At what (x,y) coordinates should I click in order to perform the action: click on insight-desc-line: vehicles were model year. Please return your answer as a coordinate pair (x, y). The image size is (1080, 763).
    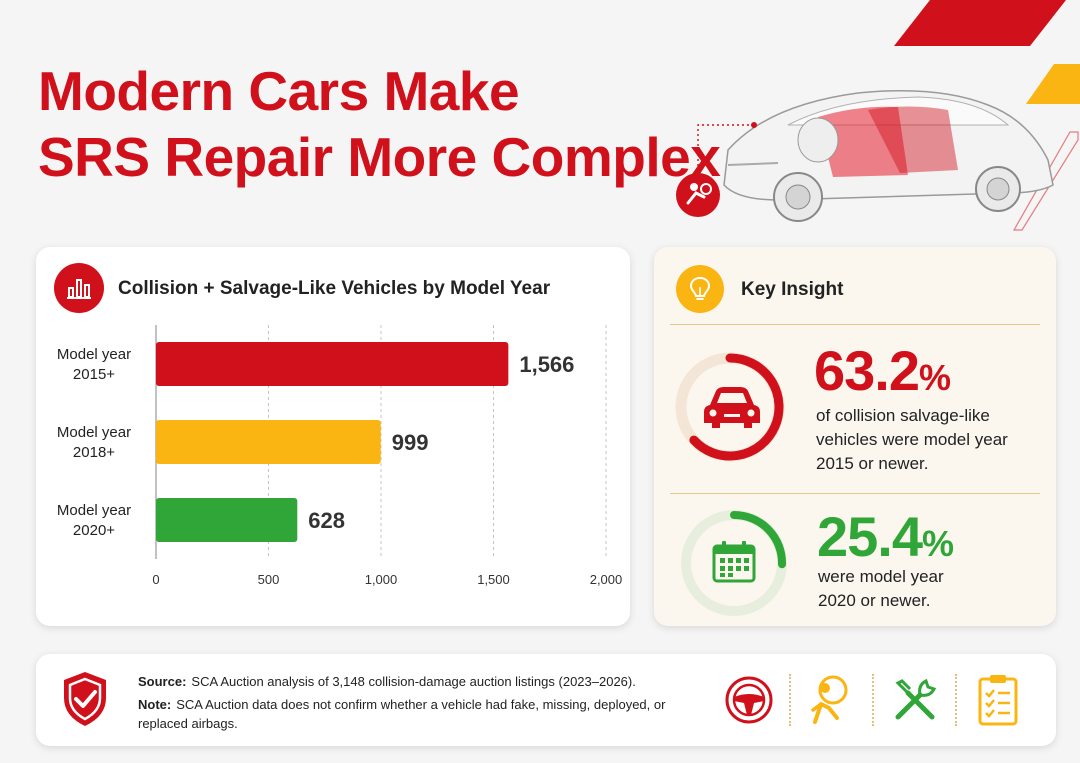
    Looking at the image, I should click on (912, 439).